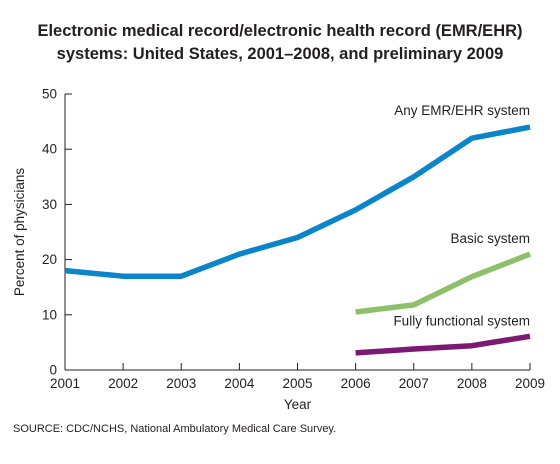 Image resolution: width=560 pixels, height=464 pixels. Describe the element at coordinates (472, 383) in the screenshot. I see `x-tick-label: 2008` at that location.